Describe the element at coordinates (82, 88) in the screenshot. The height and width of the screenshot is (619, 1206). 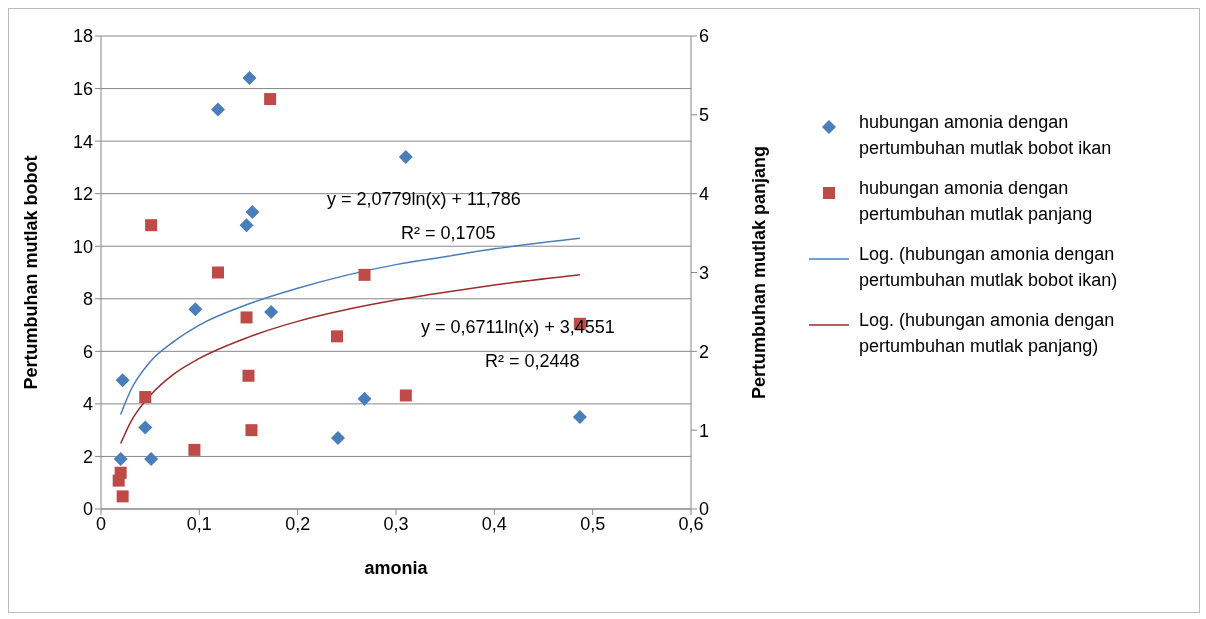
I see `y-tick-label: 16` at that location.